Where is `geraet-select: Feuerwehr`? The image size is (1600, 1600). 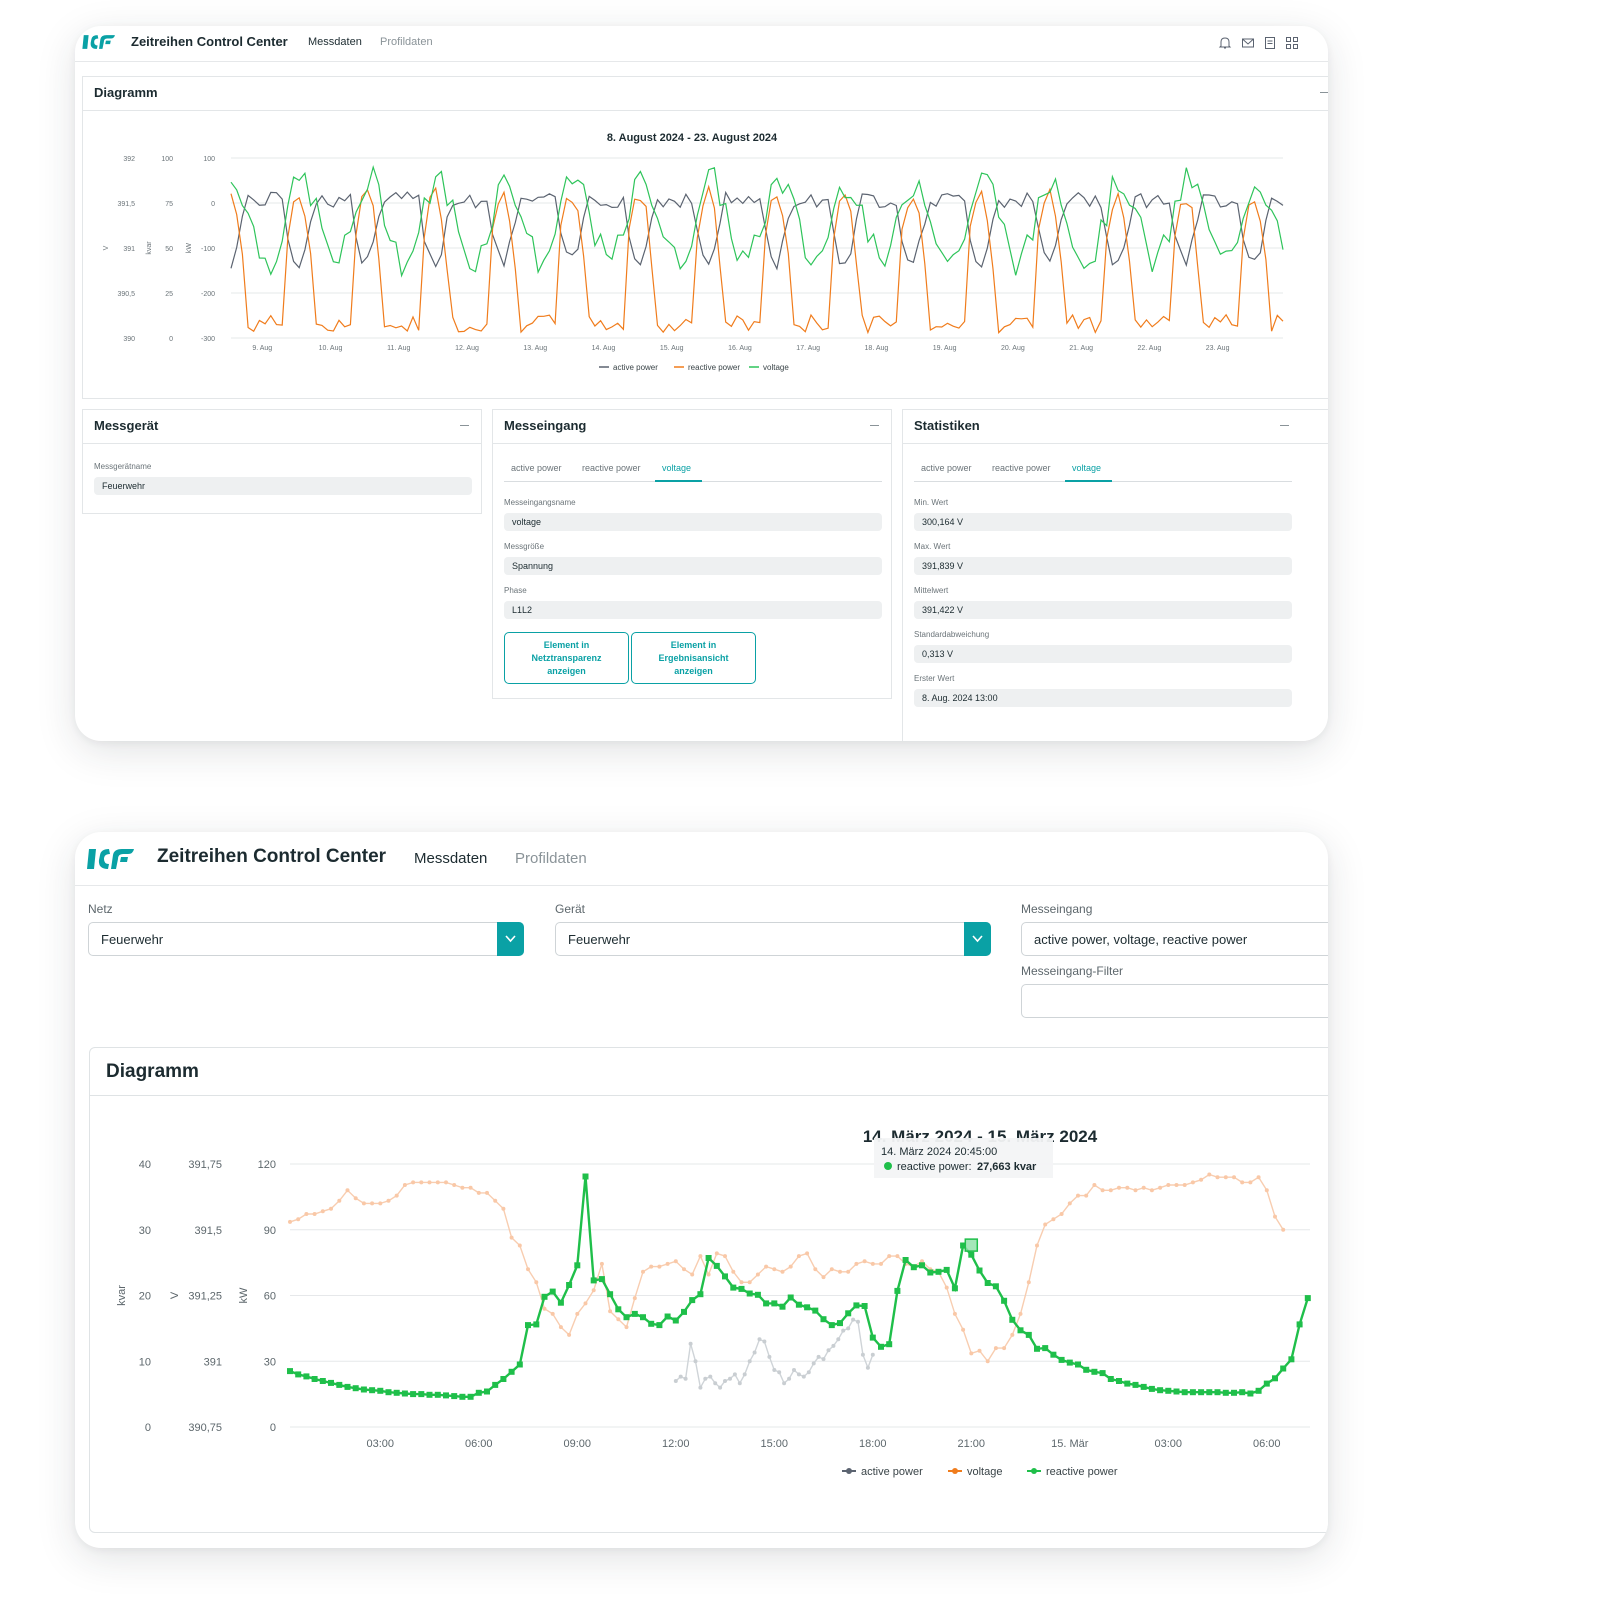
geraet-select: Feuerwehr is located at coordinates (773, 939).